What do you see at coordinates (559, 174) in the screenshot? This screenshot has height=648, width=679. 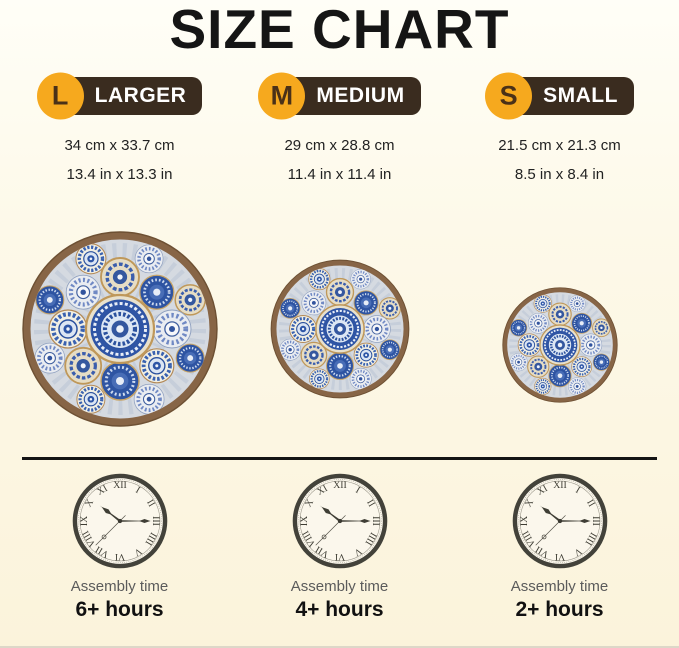 I see `dimensions-in: 8.5 in x 8.4 in` at bounding box center [559, 174].